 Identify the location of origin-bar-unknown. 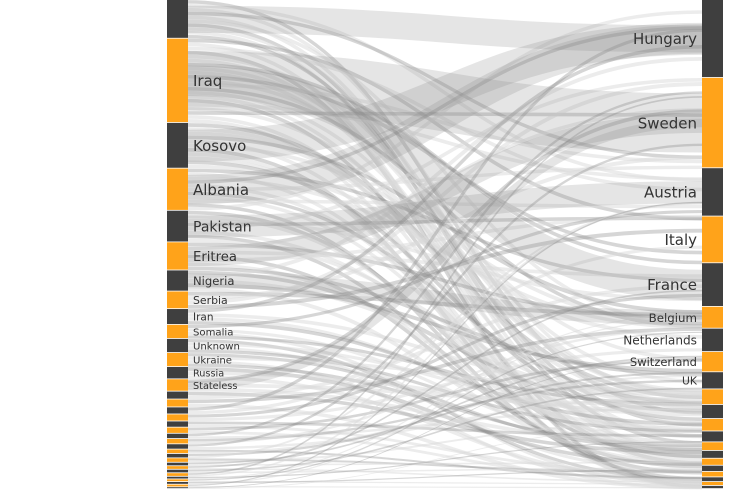
(177, 345).